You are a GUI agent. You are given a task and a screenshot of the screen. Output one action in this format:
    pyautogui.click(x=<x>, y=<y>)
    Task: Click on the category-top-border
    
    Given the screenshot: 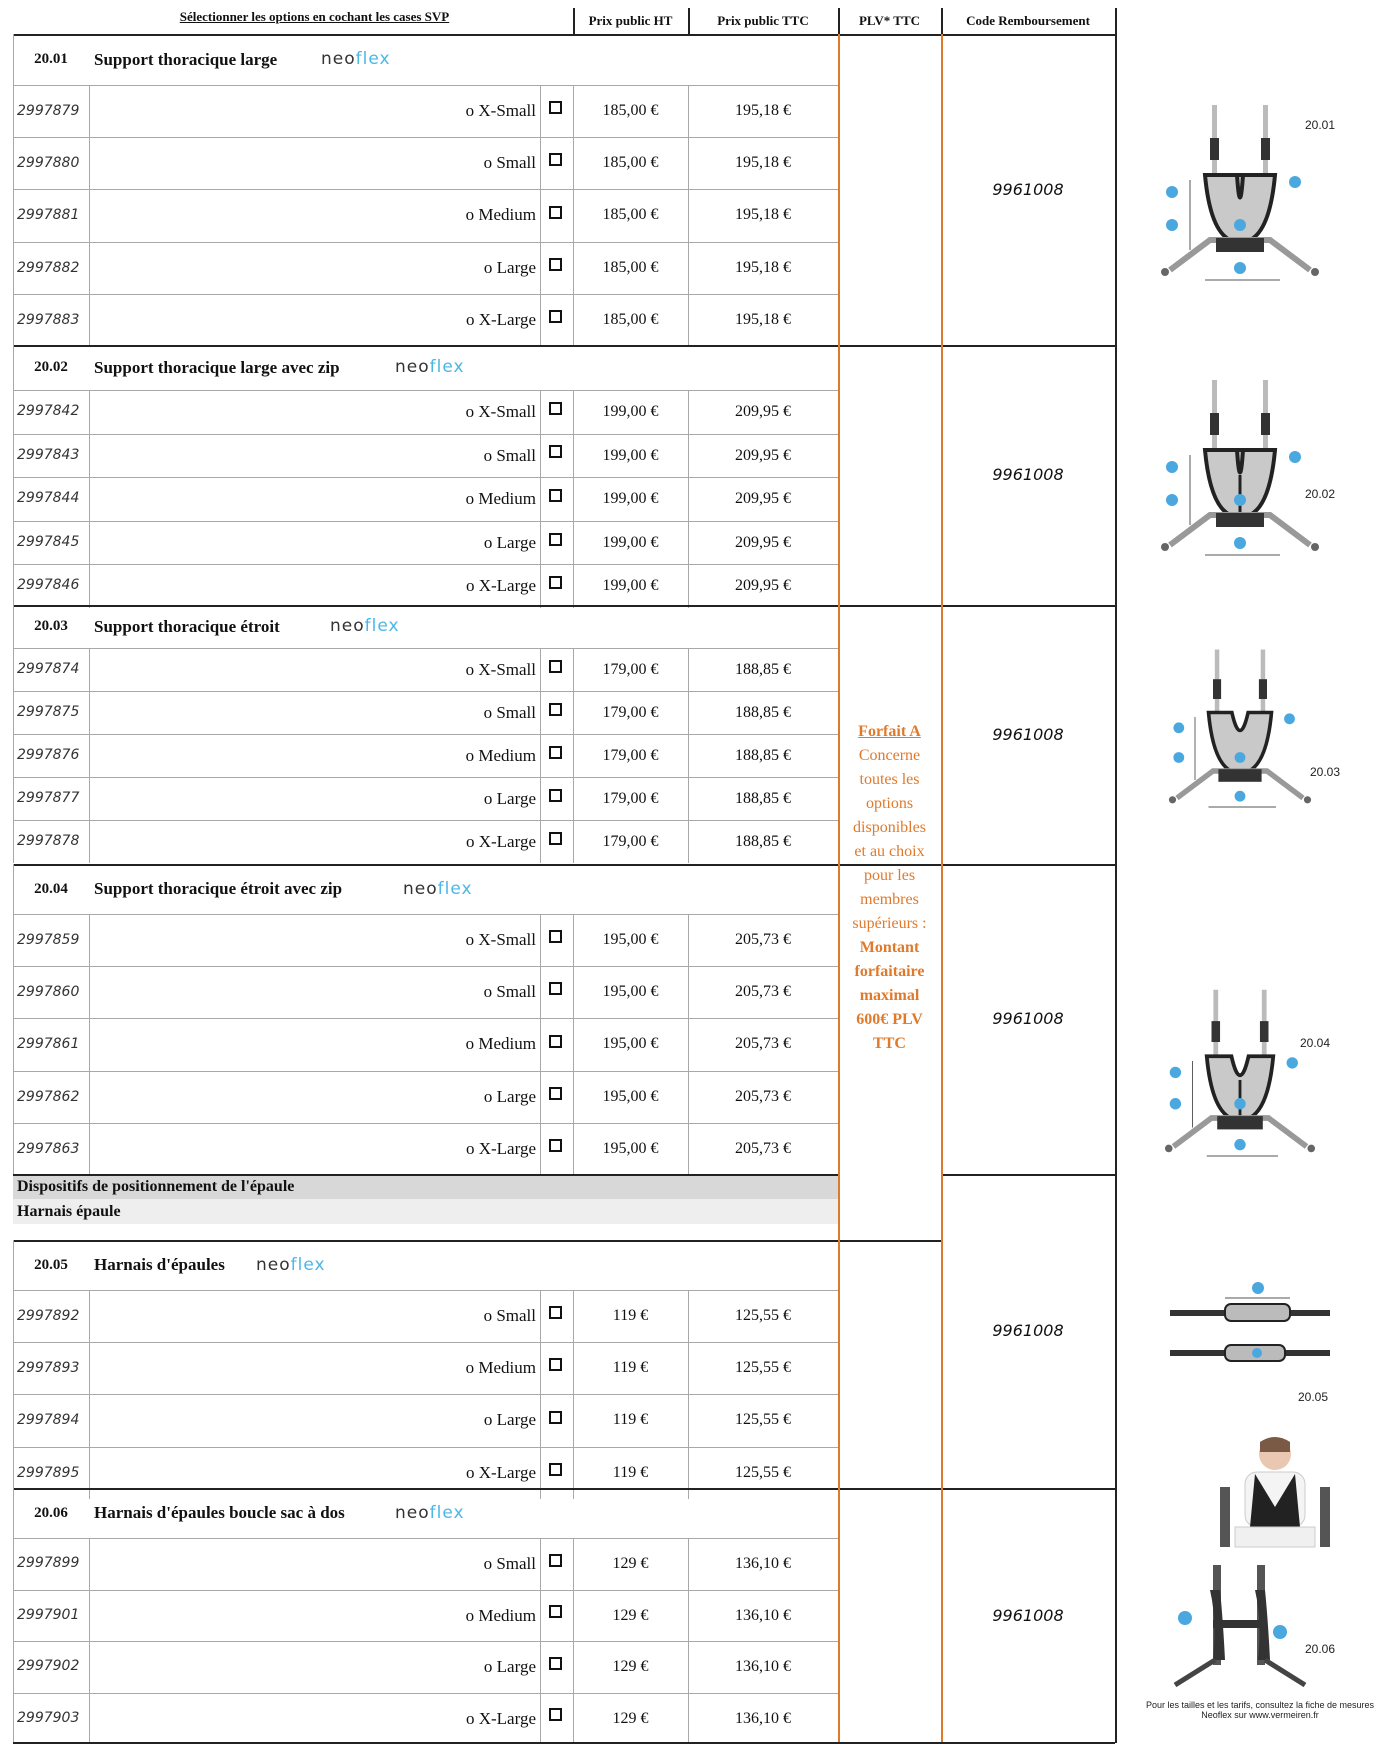 What is the action you would take?
    pyautogui.click(x=425, y=1175)
    